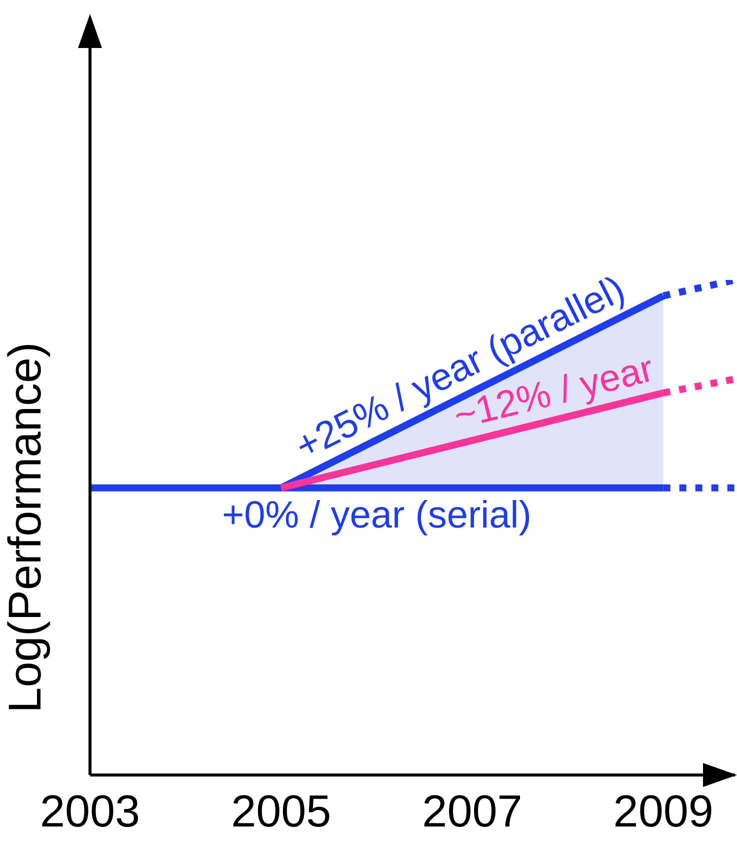 Image resolution: width=737 pixels, height=849 pixels. Describe the element at coordinates (281, 810) in the screenshot. I see `x-tick-label: 2005` at that location.